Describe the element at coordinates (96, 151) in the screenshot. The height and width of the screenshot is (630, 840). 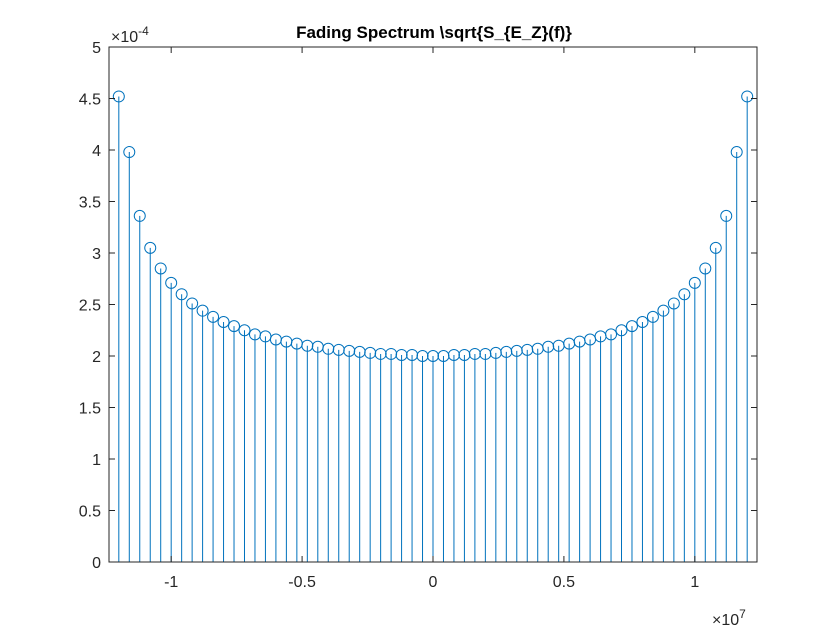
I see `y-tick-label: 4` at that location.